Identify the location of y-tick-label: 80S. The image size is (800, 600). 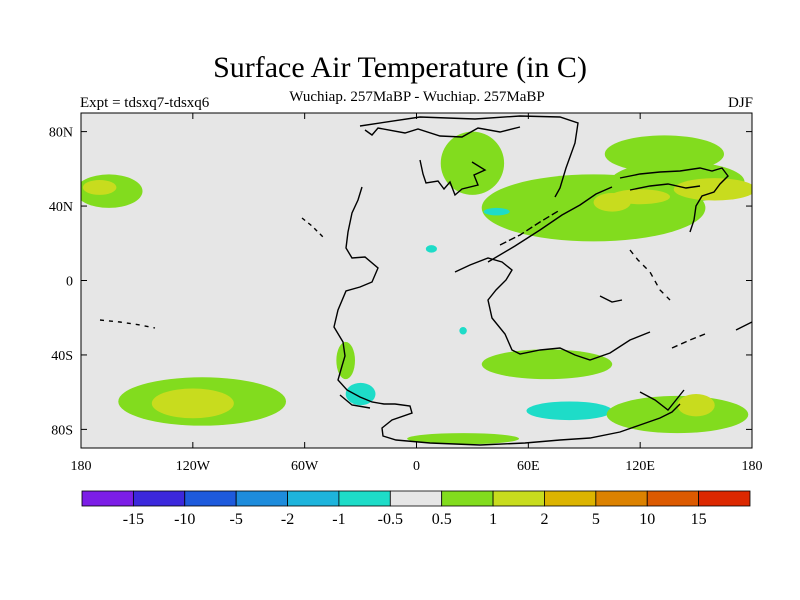
(62, 430).